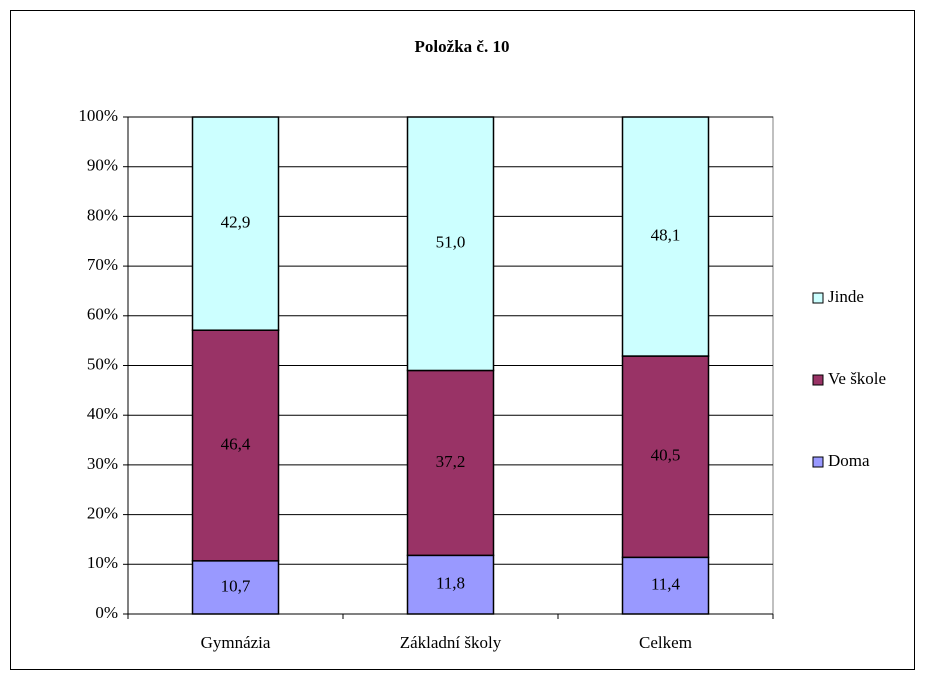 Image resolution: width=925 pixels, height=680 pixels. What do you see at coordinates (106, 612) in the screenshot?
I see `y-tick-label: 0%` at bounding box center [106, 612].